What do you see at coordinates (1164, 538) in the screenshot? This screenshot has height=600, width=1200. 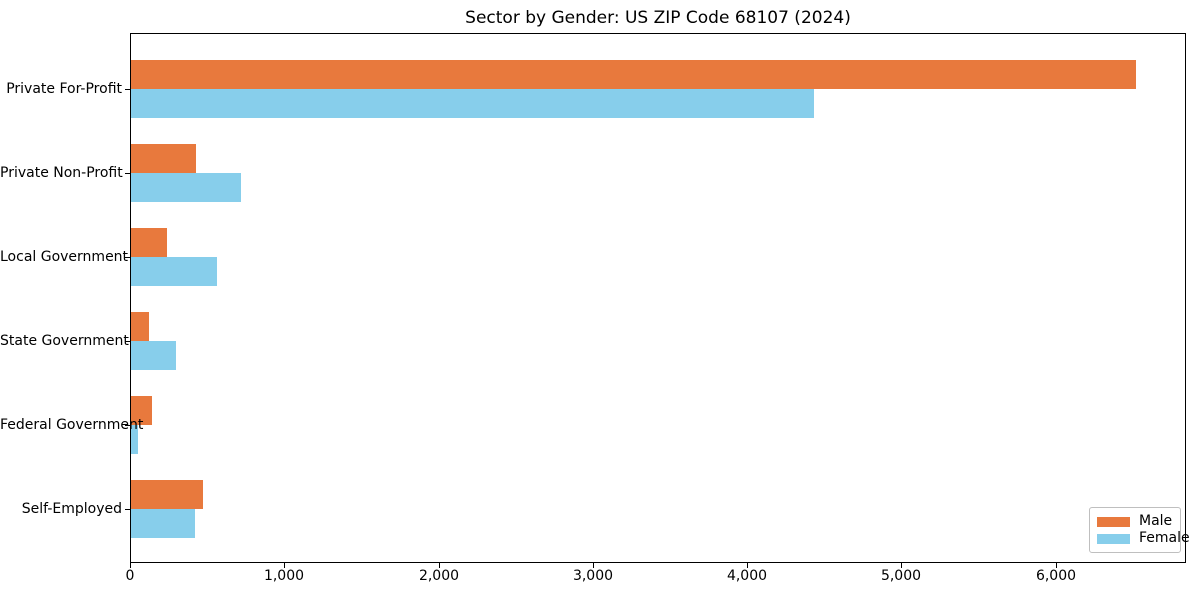 I see `legend-label-female: Female` at bounding box center [1164, 538].